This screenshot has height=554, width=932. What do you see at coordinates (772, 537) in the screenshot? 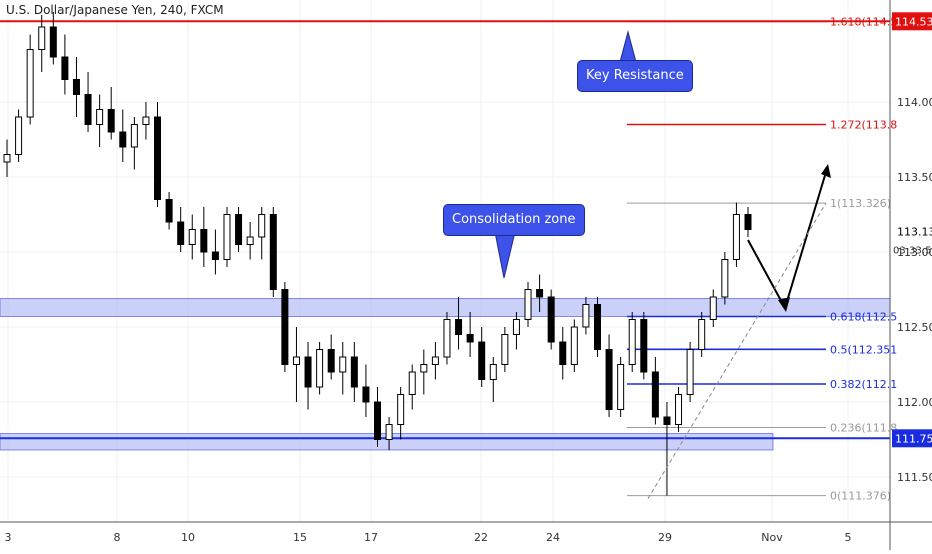
I see `x-tick-label-8: Nov` at bounding box center [772, 537].